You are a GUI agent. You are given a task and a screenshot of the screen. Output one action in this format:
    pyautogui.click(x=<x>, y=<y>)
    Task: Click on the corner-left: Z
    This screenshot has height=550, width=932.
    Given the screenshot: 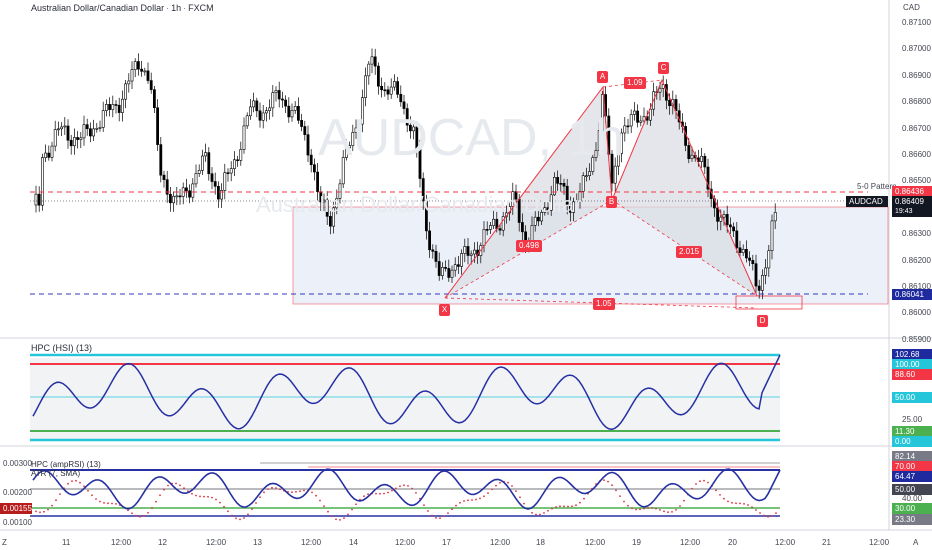 What is the action you would take?
    pyautogui.click(x=4, y=542)
    